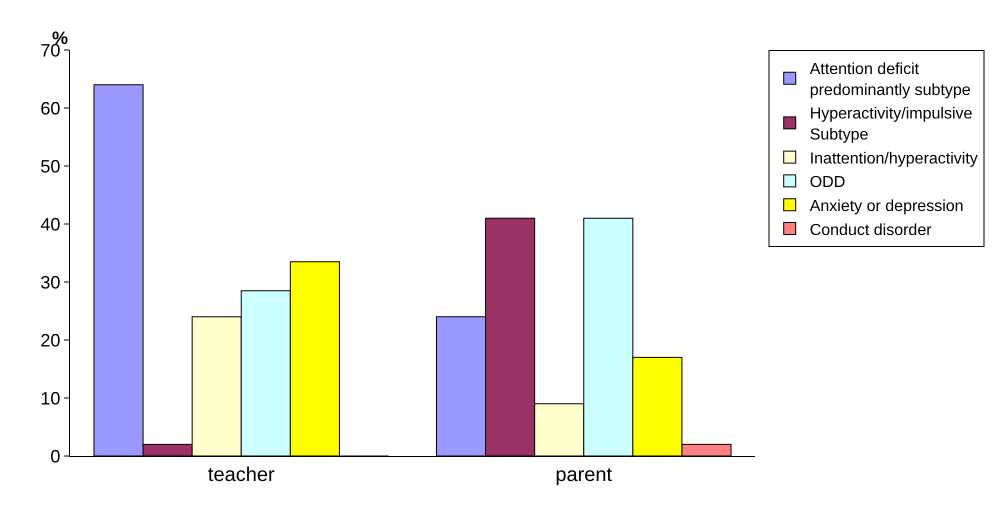 Image resolution: width=997 pixels, height=526 pixels. What do you see at coordinates (891, 125) in the screenshot?
I see `legend-label: Hyperactivity/impulsive Subtype` at bounding box center [891, 125].